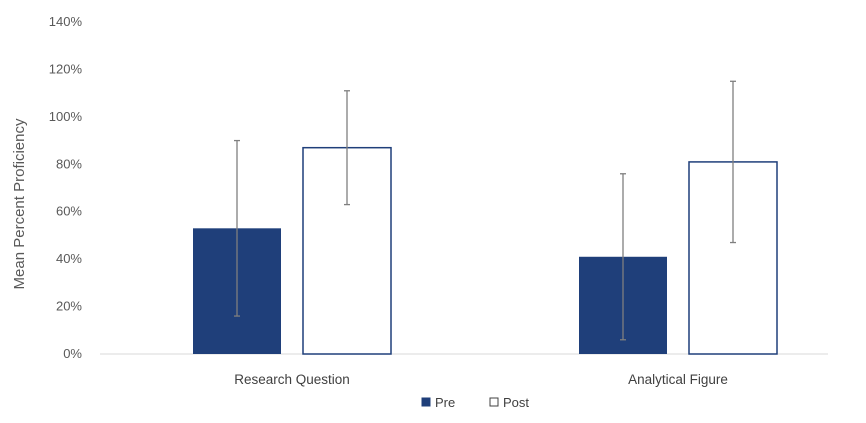  I want to click on y-axis-ticks: 0% 20% 40% 60% 80% 100% 120% 140%, so click(66, 187).